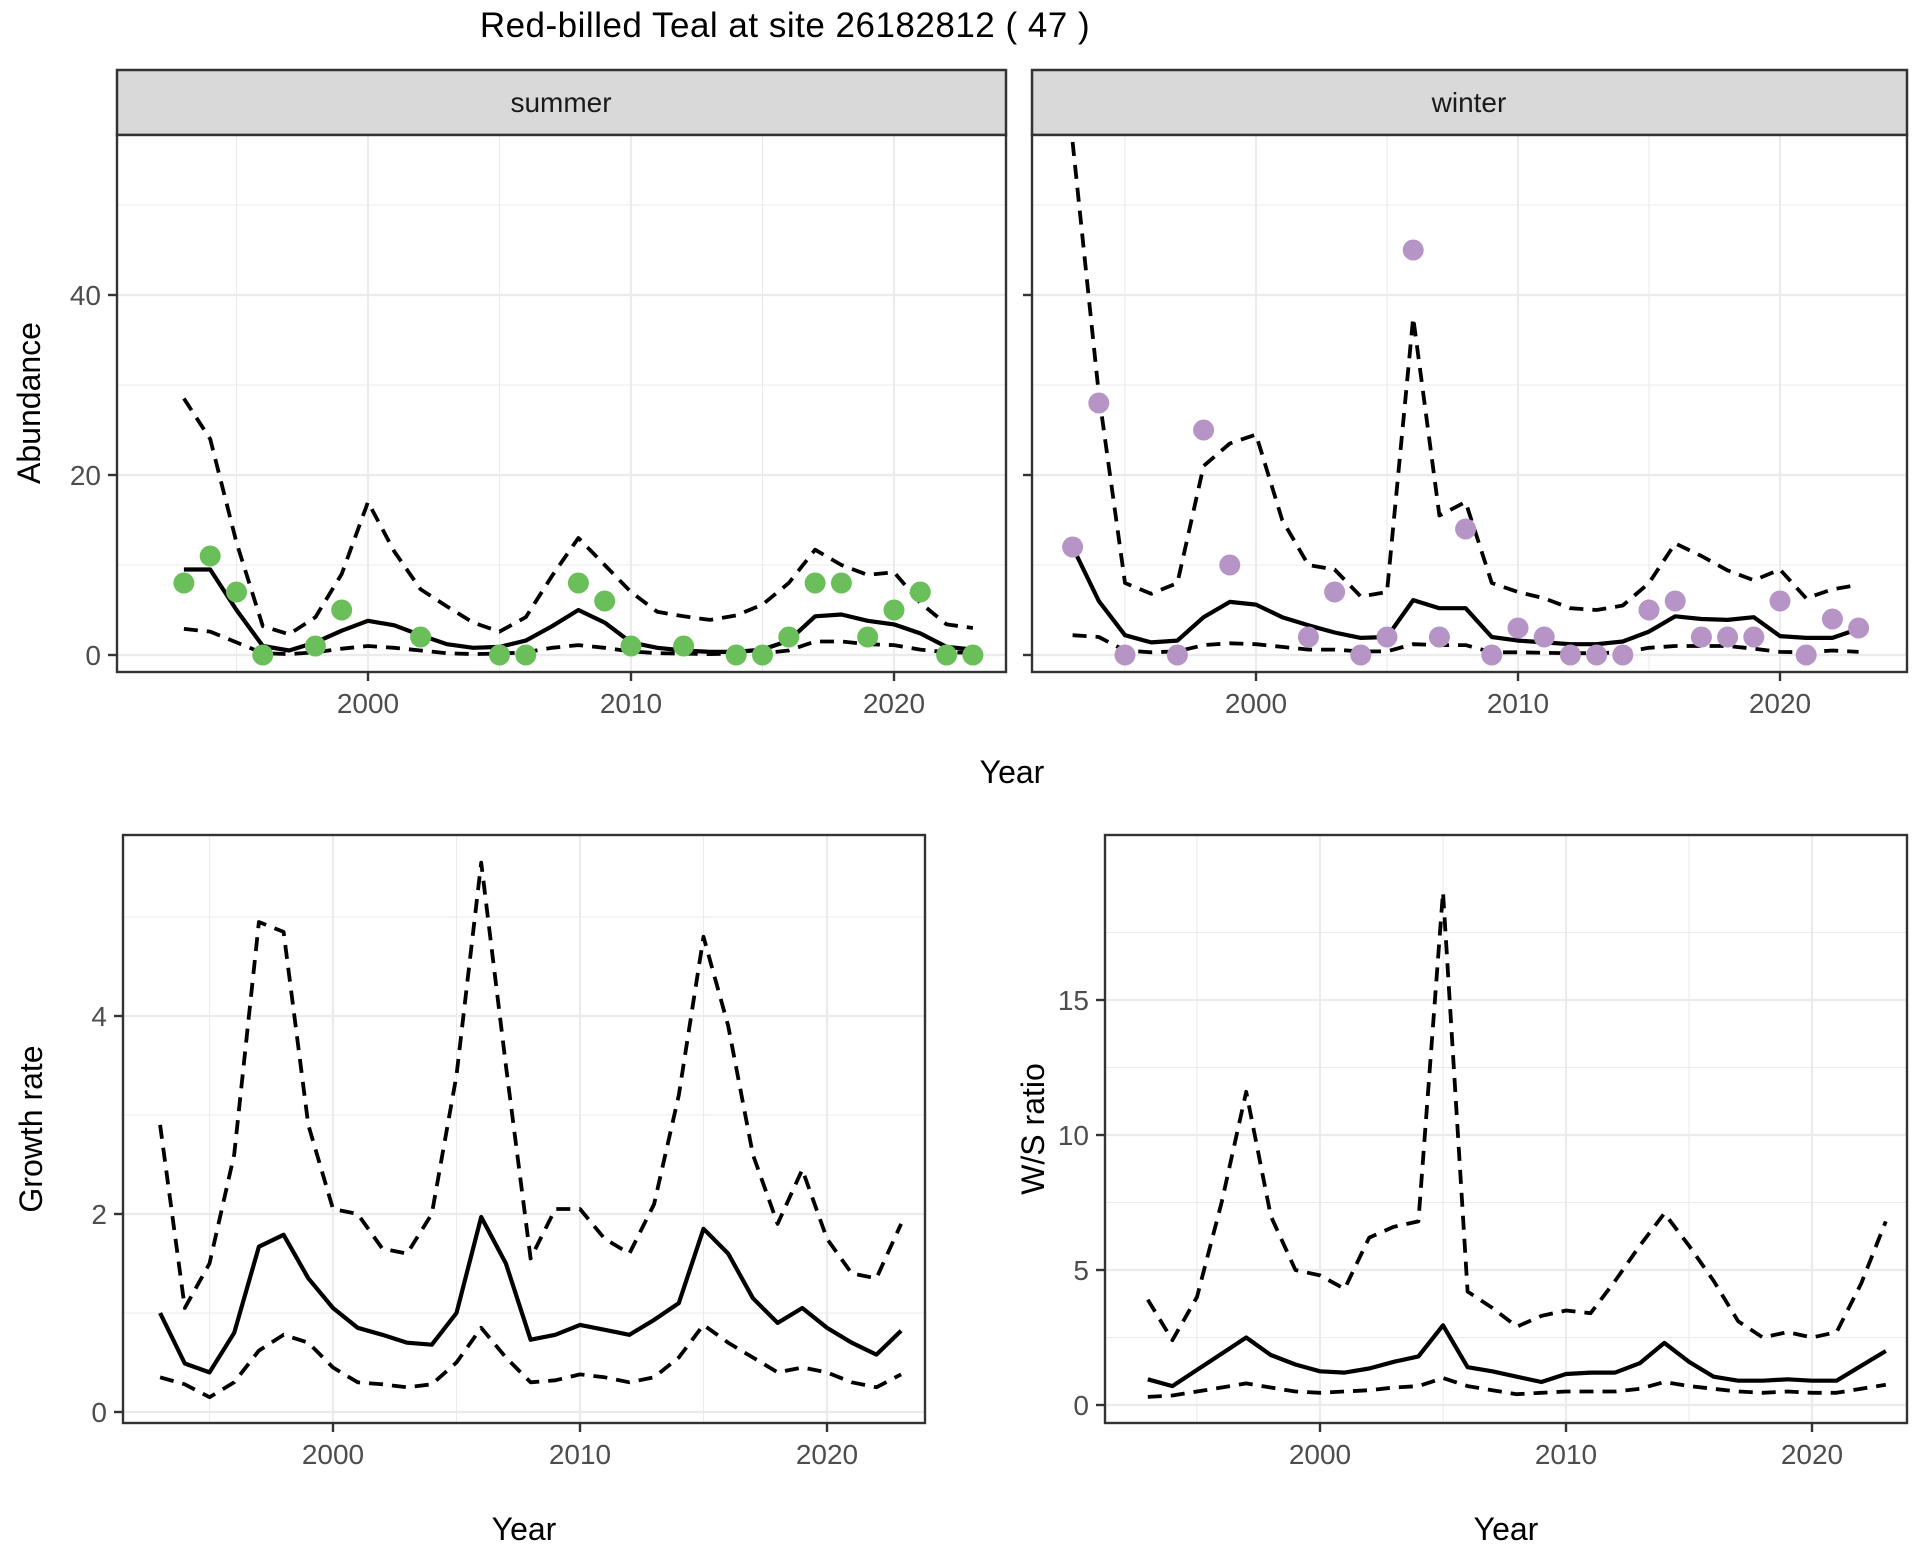 Image resolution: width=1920 pixels, height=1560 pixels. I want to click on facet-strip-winter-label: winter, so click(1469, 102).